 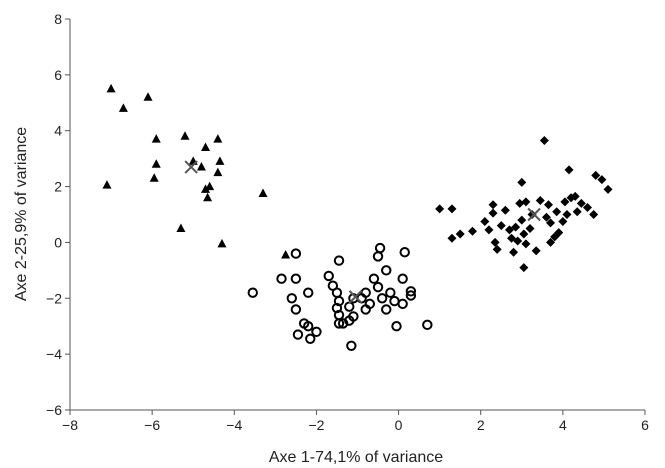 What do you see at coordinates (316, 425) in the screenshot?
I see `x-tick-label: −2` at bounding box center [316, 425].